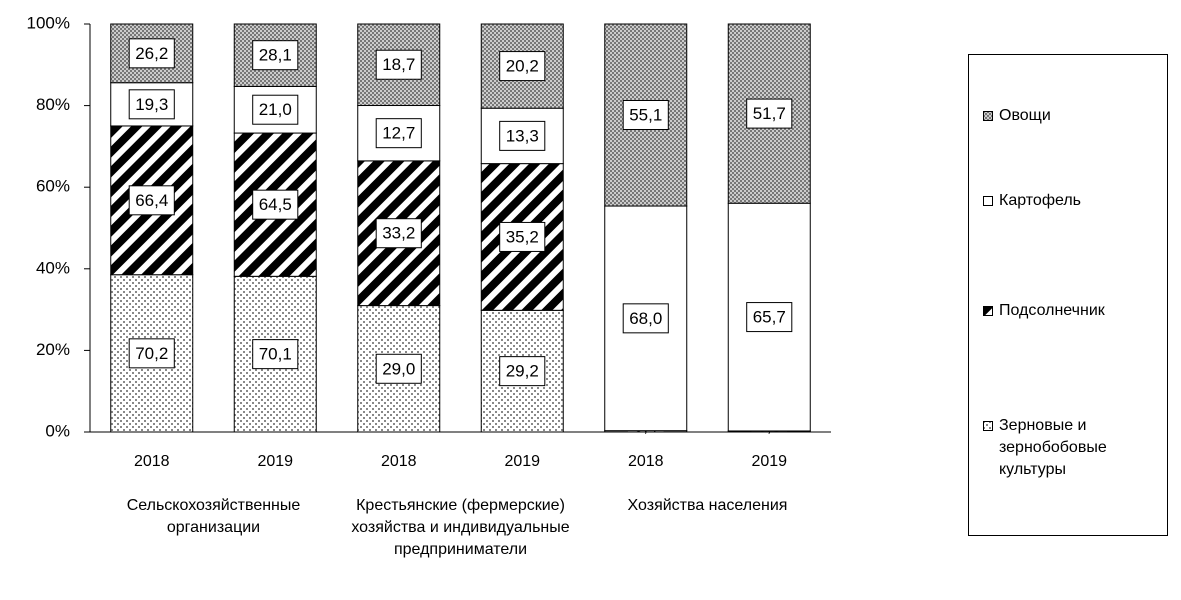 The width and height of the screenshot is (1181, 600). What do you see at coordinates (1073, 116) in the screenshot?
I see `legend-item: Овощи` at bounding box center [1073, 116].